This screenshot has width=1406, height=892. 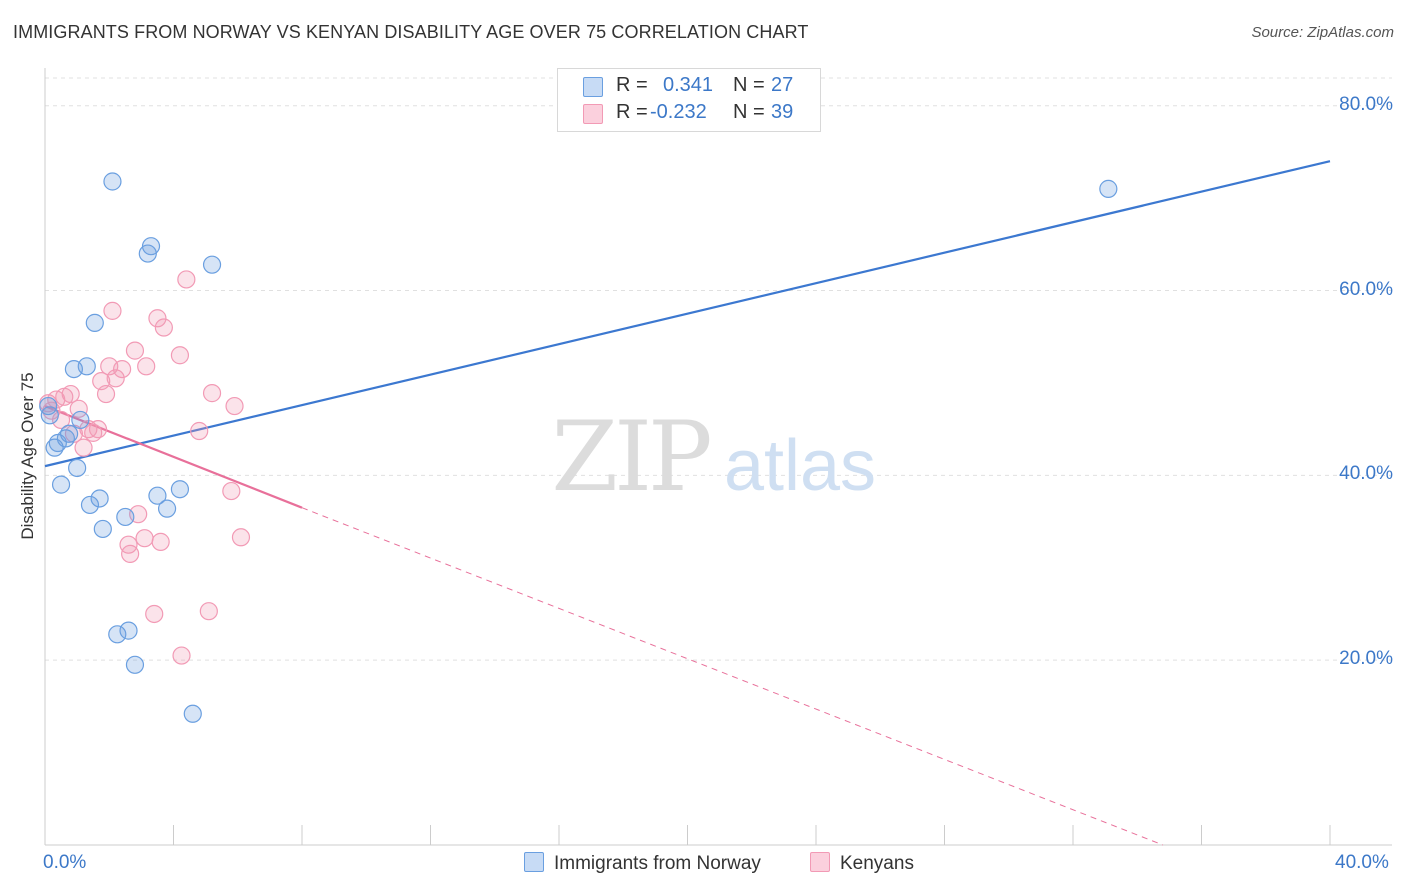 I want to click on bottom-legend-label-norway: Immigrants from Norway, so click(x=657, y=863).